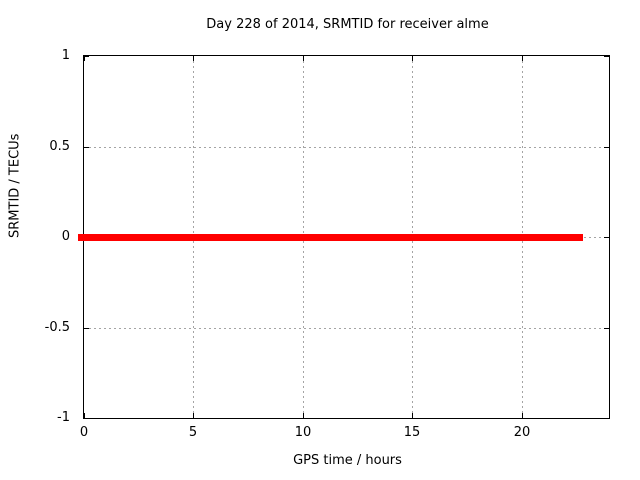 The width and height of the screenshot is (640, 480). I want to click on x-tick-label: 15, so click(412, 432).